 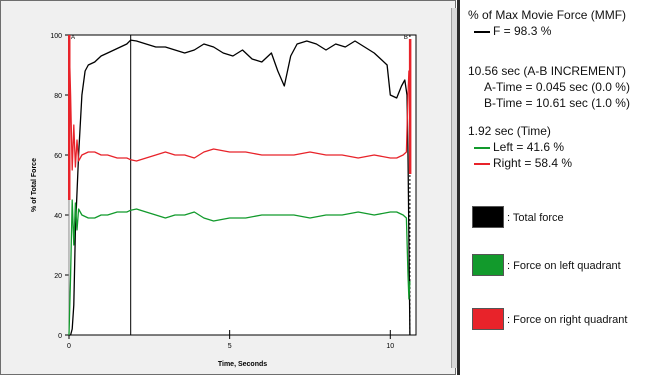 What do you see at coordinates (564, 266) in the screenshot?
I see `left-force-key-label: : Force on left quadrant` at bounding box center [564, 266].